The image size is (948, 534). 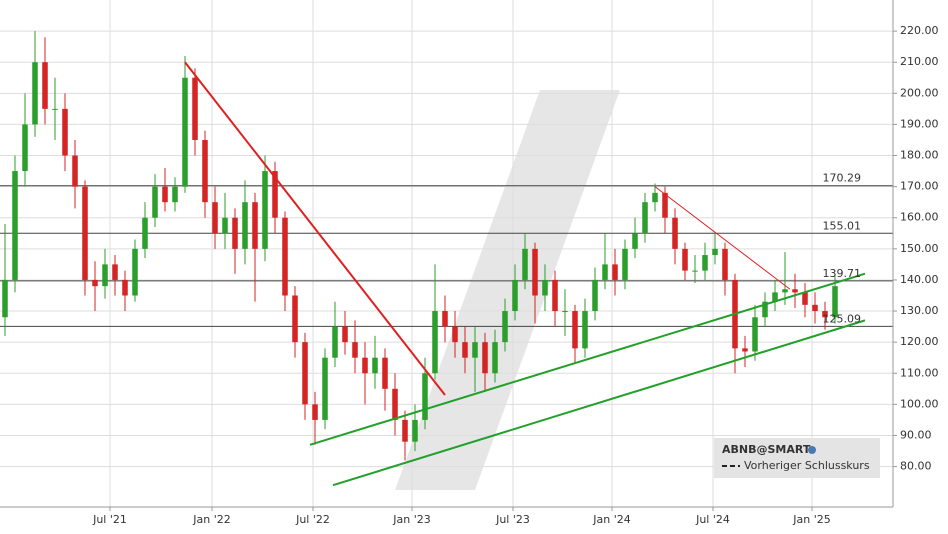 What do you see at coordinates (919, 123) in the screenshot?
I see `y-tick-label: 190.00` at bounding box center [919, 123].